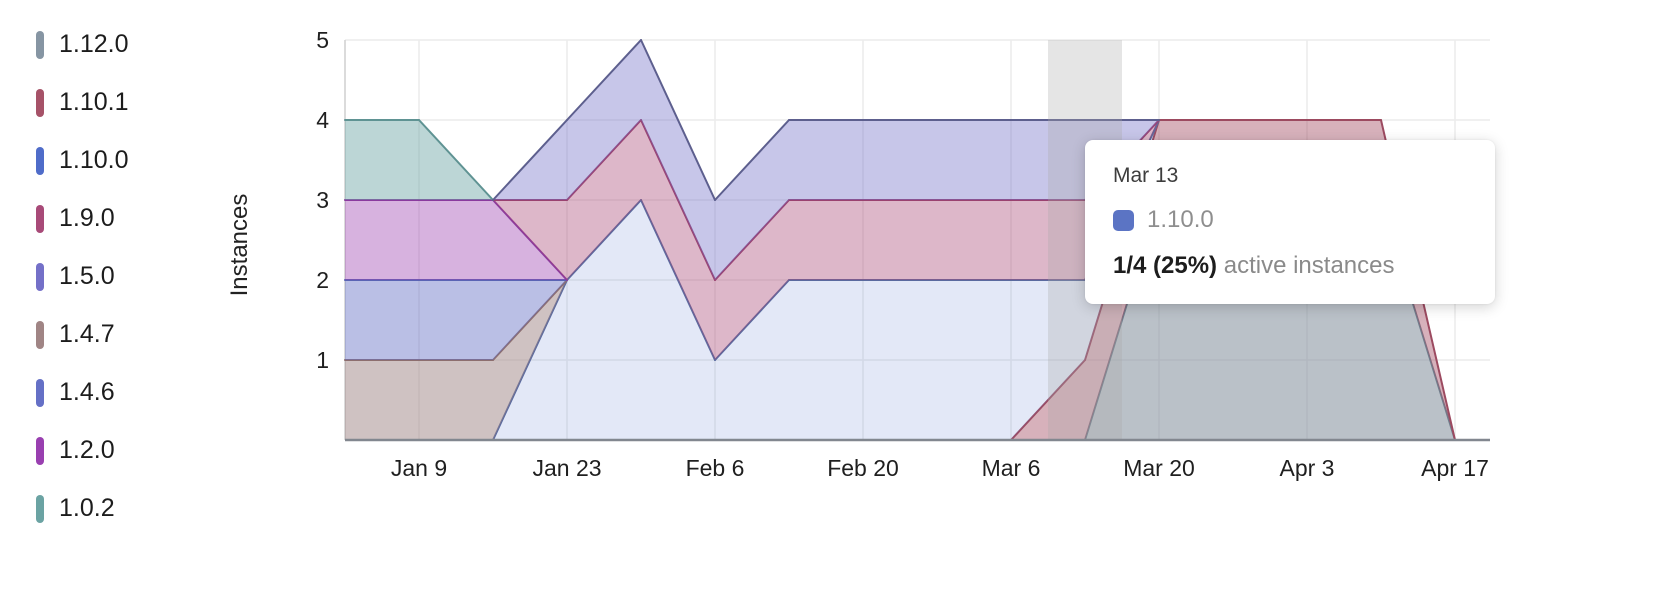 The width and height of the screenshot is (1680, 592). I want to click on legend-item-1.10.1: 1.10.1, so click(82, 102).